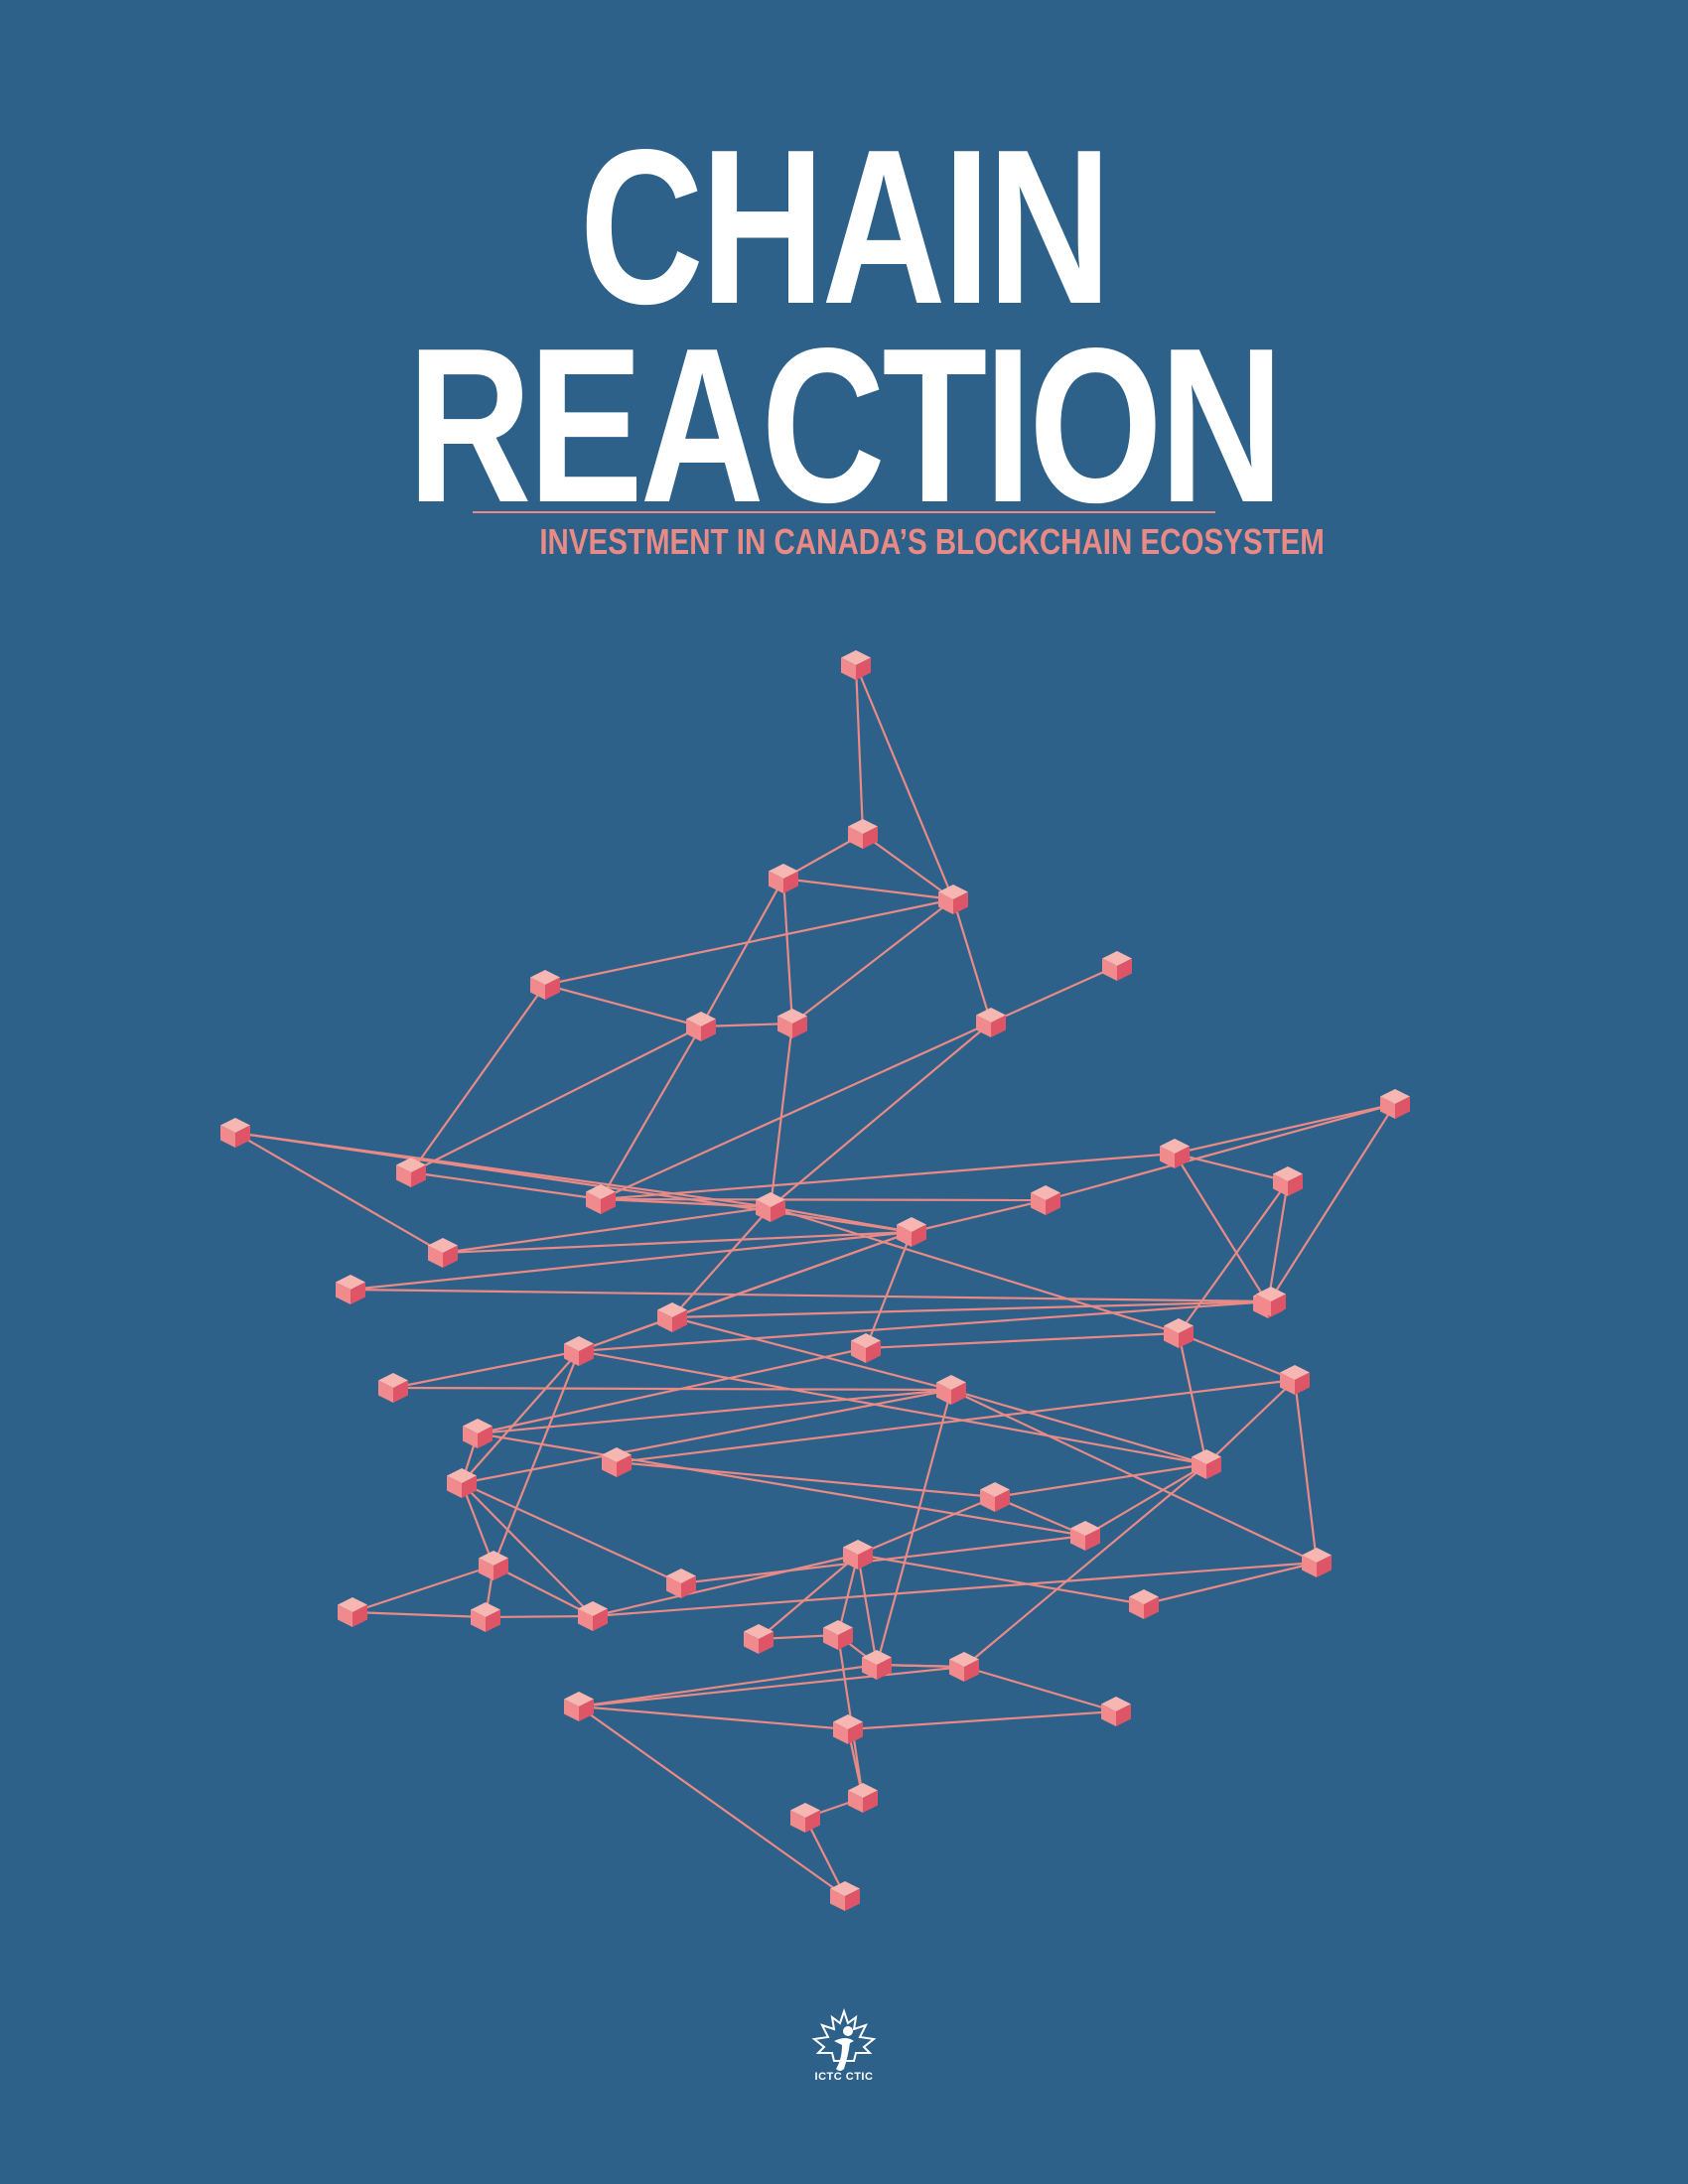 Image resolution: width=1688 pixels, height=2184 pixels. I want to click on title-divider, so click(844, 512).